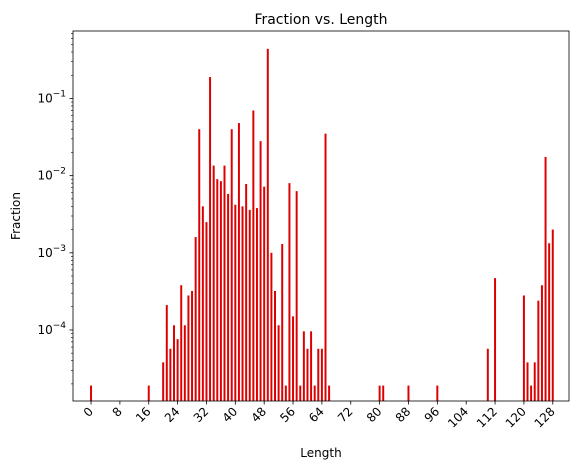 This screenshot has width=582, height=469. What do you see at coordinates (51, 98) in the screenshot?
I see `y-tick-label: 10⁻¹` at bounding box center [51, 98].